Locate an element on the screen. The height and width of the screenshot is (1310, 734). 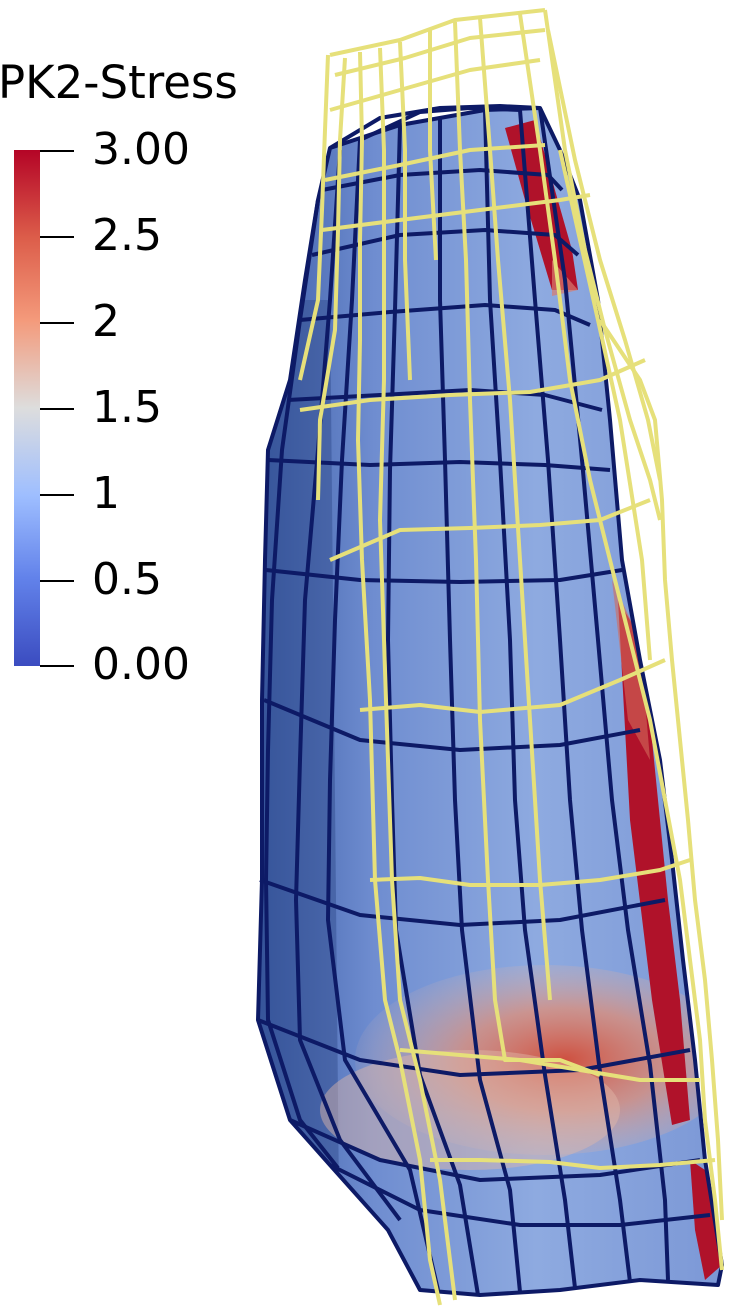
legend-tick-label: 1.5 is located at coordinates (127, 407).